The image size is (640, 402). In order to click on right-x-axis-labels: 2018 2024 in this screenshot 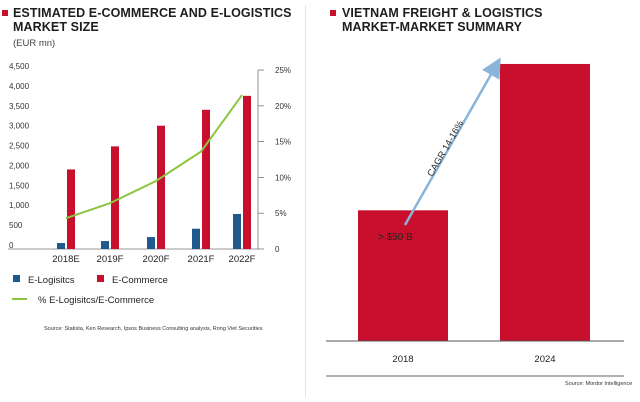, I will do `click(473, 359)`.